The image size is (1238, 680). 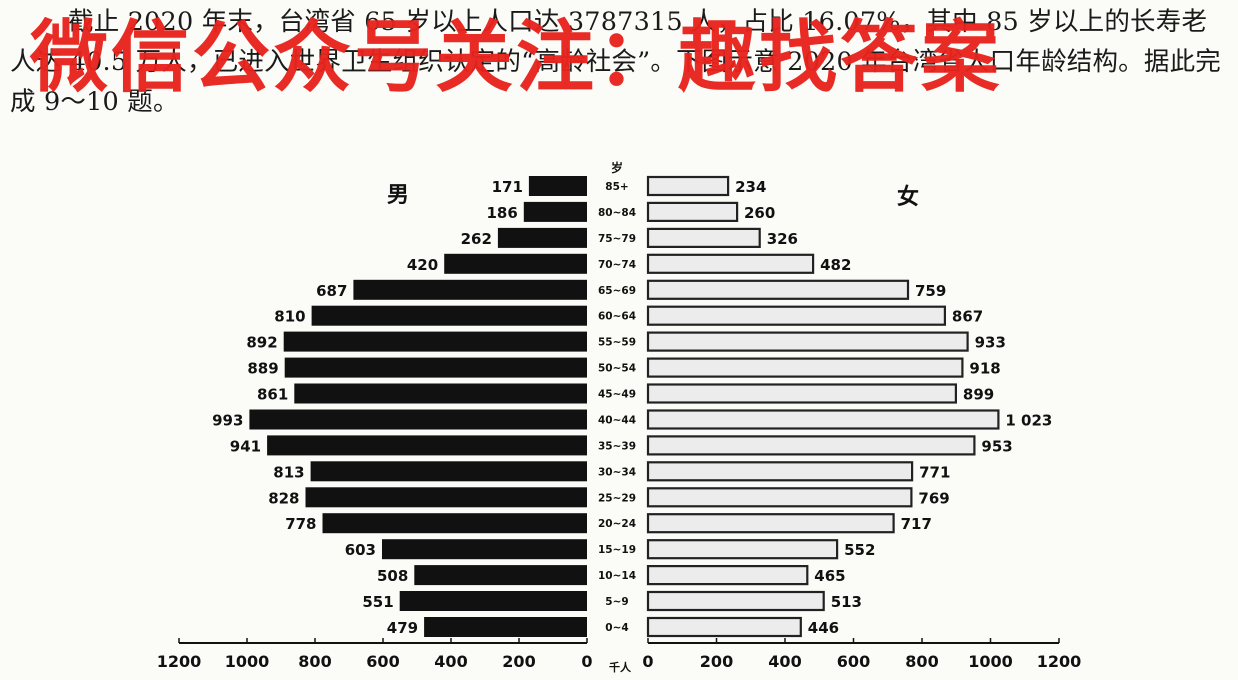 What do you see at coordinates (859, 550) in the screenshot?
I see `female-value-label: 552` at bounding box center [859, 550].